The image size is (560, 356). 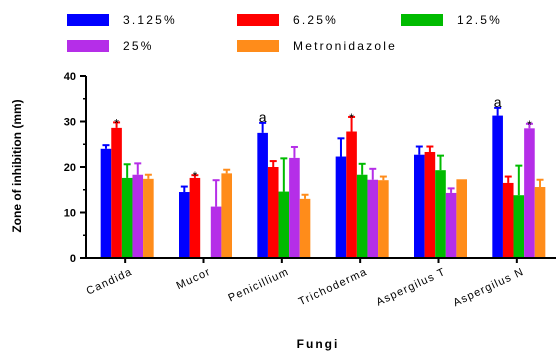 I want to click on y-tick-label-40: 40, so click(x=70, y=77).